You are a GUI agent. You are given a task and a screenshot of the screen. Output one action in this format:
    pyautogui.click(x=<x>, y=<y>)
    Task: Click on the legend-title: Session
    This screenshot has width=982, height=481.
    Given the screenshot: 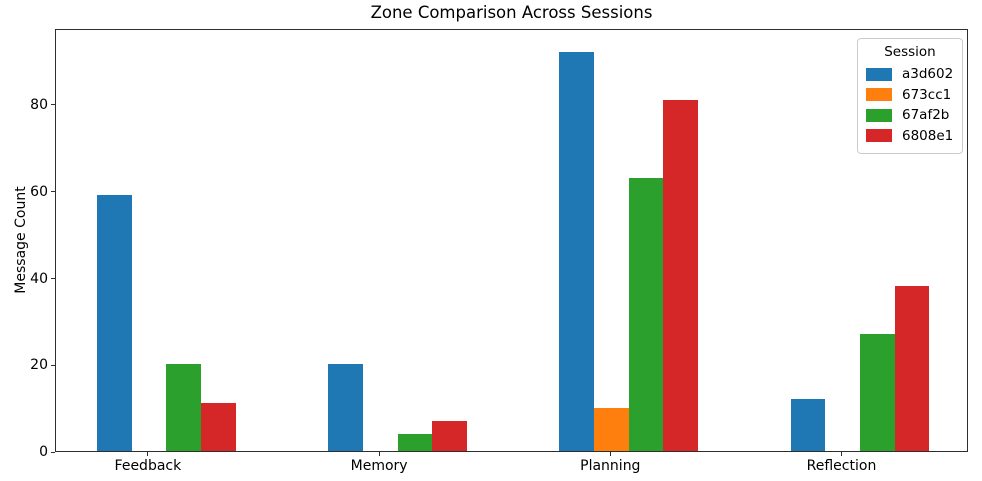 What is the action you would take?
    pyautogui.click(x=910, y=52)
    